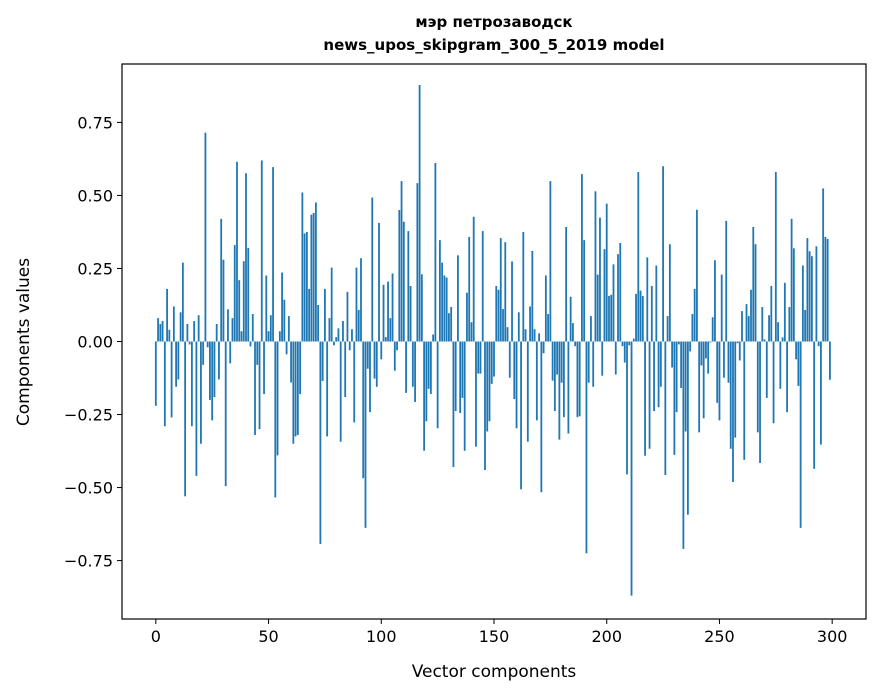 The height and width of the screenshot is (696, 880). What do you see at coordinates (493, 45) in the screenshot?
I see `chart-subtitle: news_upos_skipgram_300_5_2019 model` at bounding box center [493, 45].